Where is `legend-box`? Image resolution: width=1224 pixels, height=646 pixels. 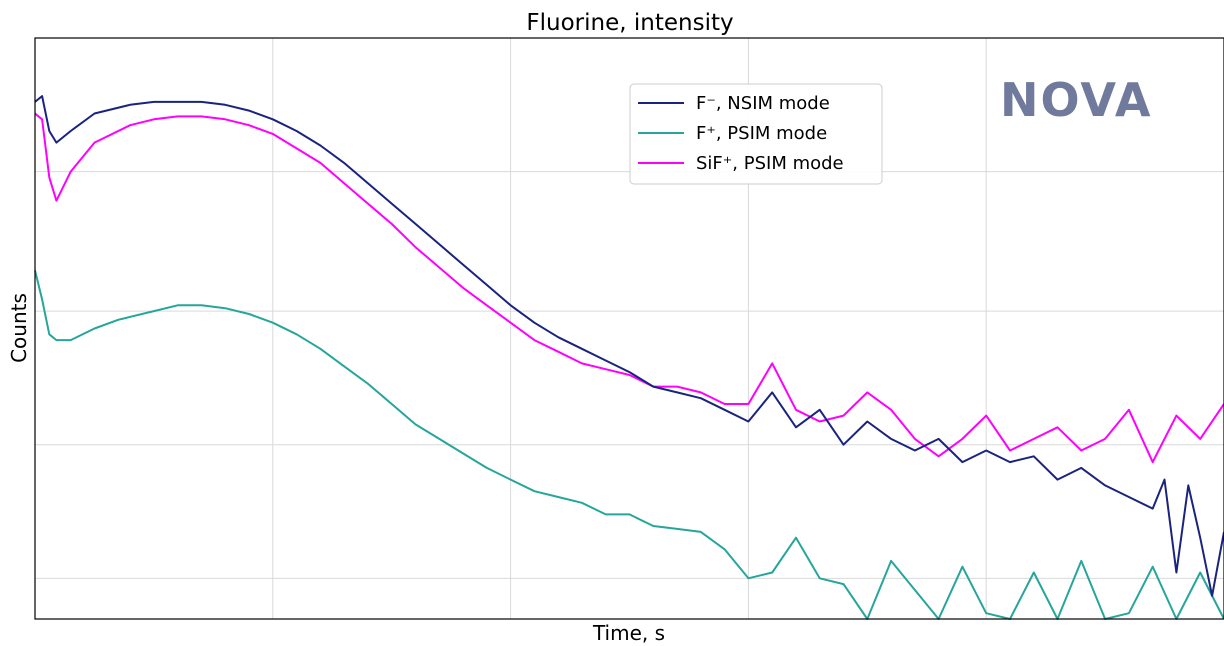
legend-box is located at coordinates (756, 134).